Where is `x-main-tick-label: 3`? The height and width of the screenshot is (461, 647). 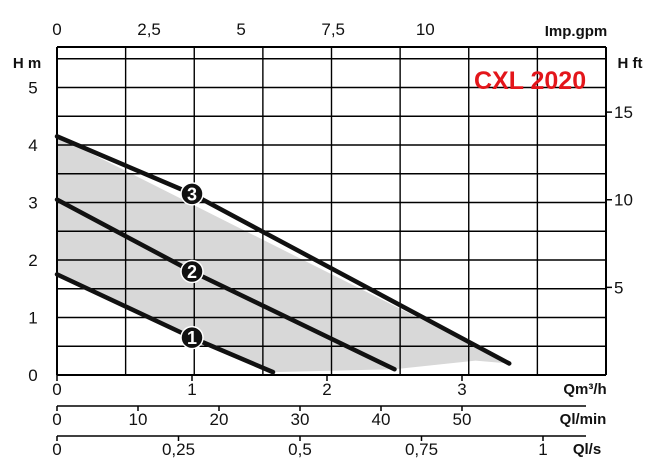
x-main-tick-label: 3 is located at coordinates (461, 389).